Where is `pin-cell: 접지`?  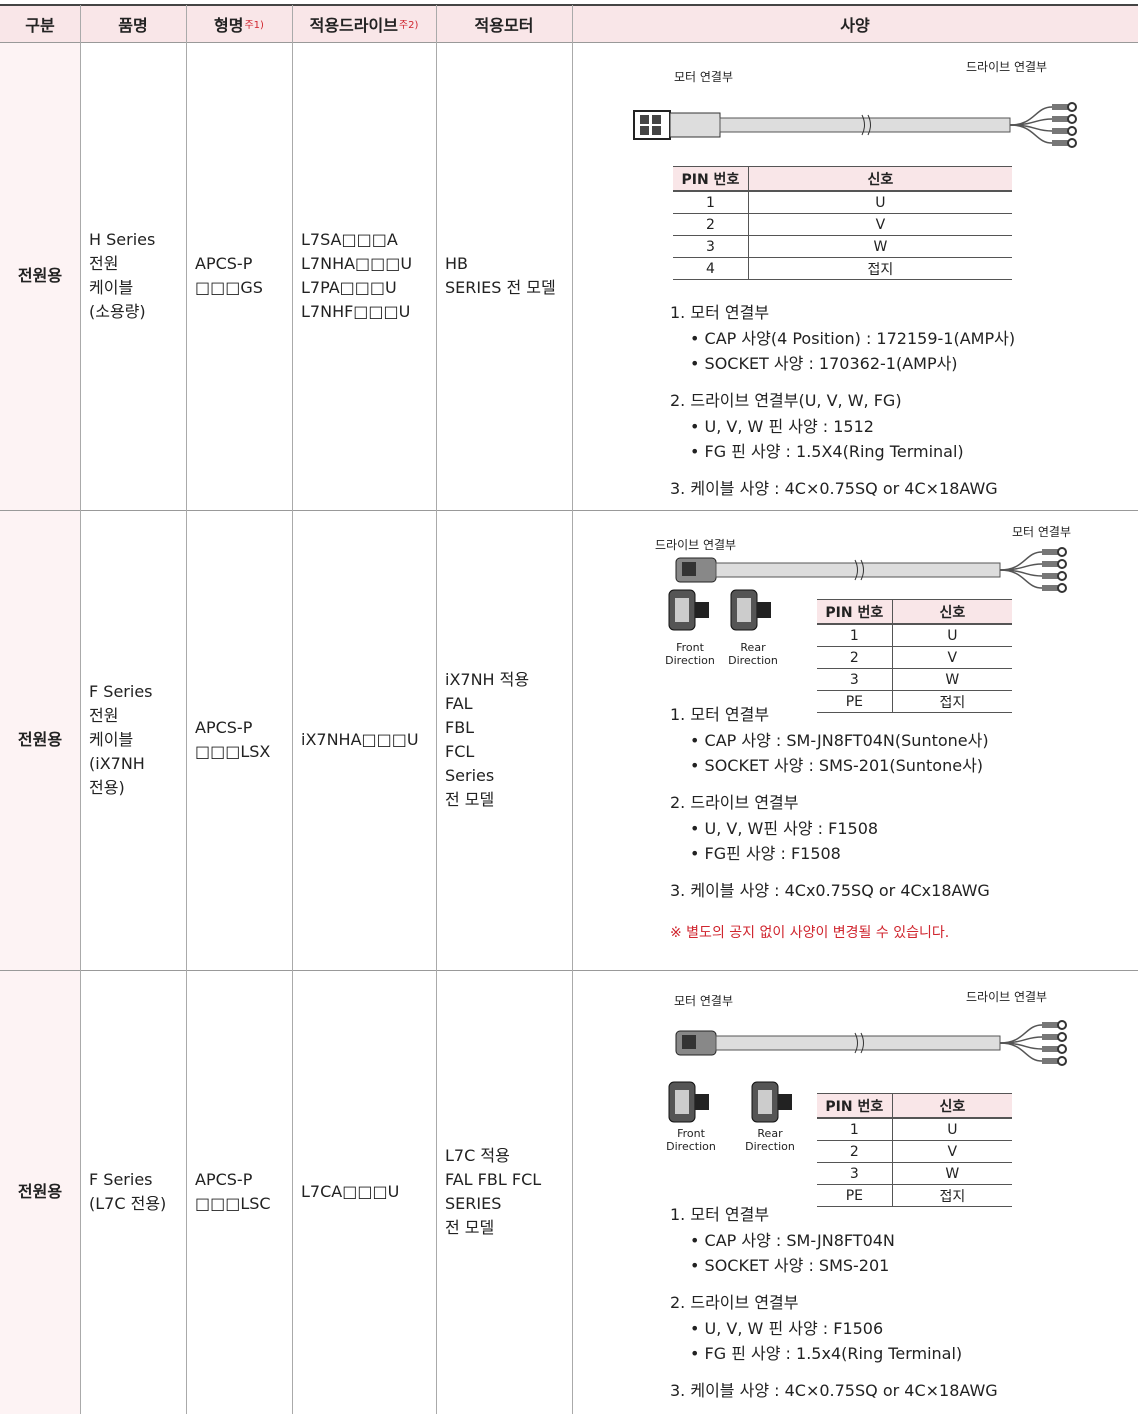 pin-cell: 접지 is located at coordinates (879, 268).